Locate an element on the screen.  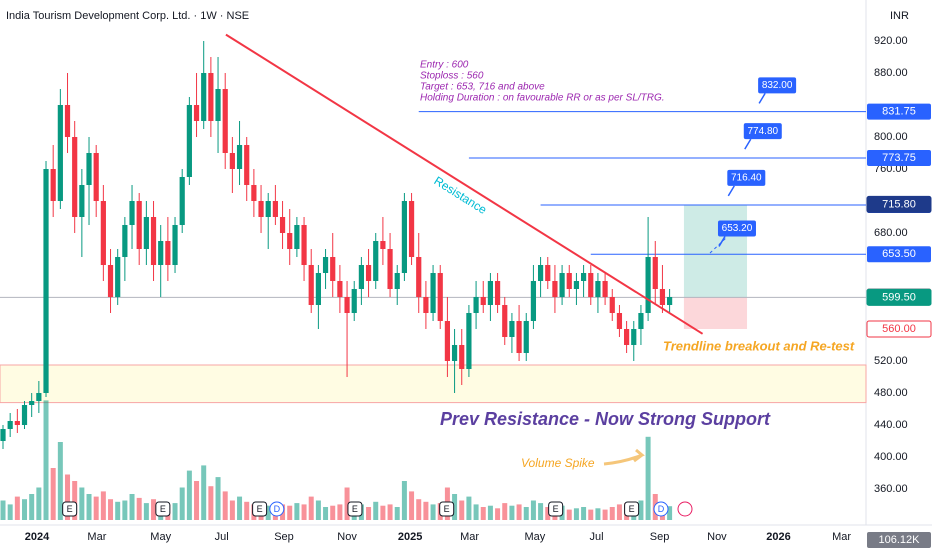
x-tick-label: 2024 is located at coordinates (37, 537).